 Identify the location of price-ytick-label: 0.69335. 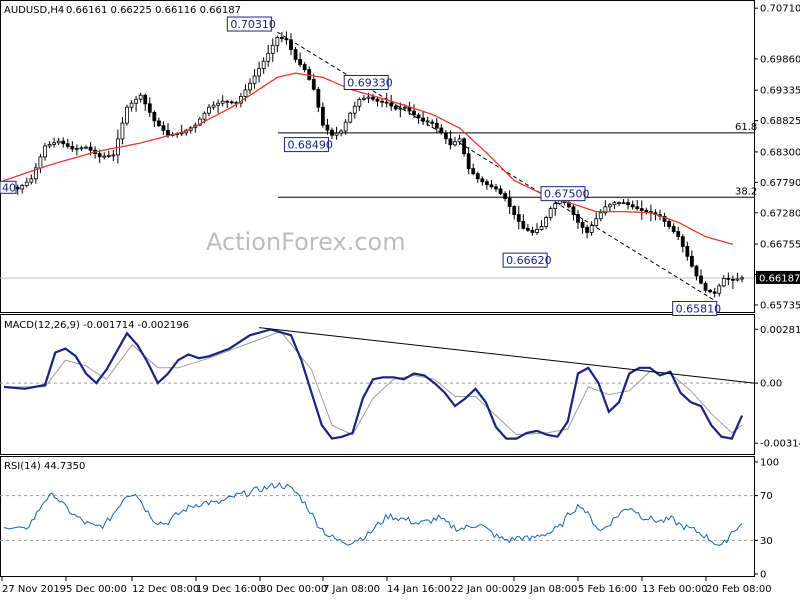
(780, 91).